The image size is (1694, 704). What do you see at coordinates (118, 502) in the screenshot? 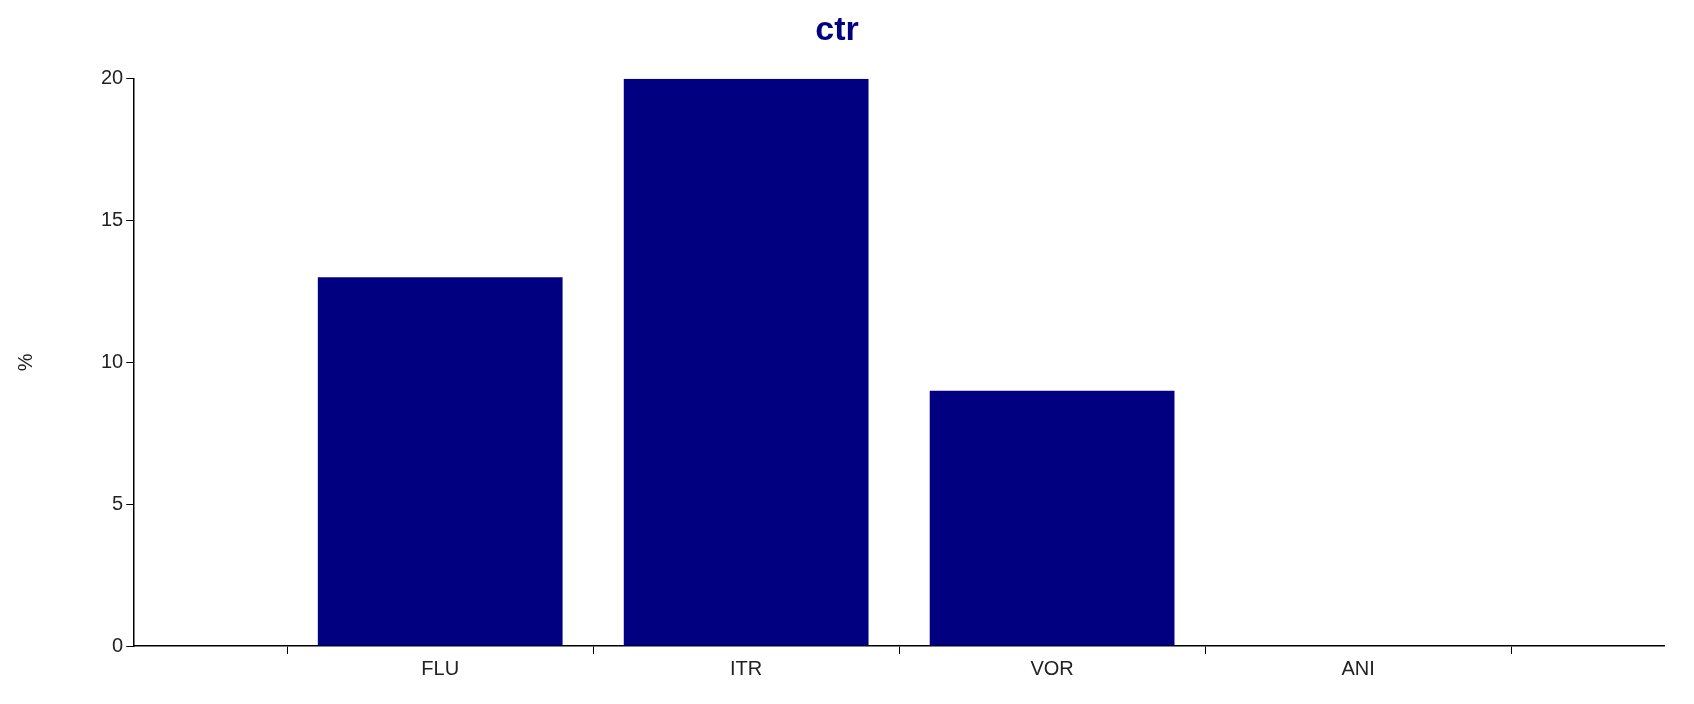
I see `y-tick-label: 5` at bounding box center [118, 502].